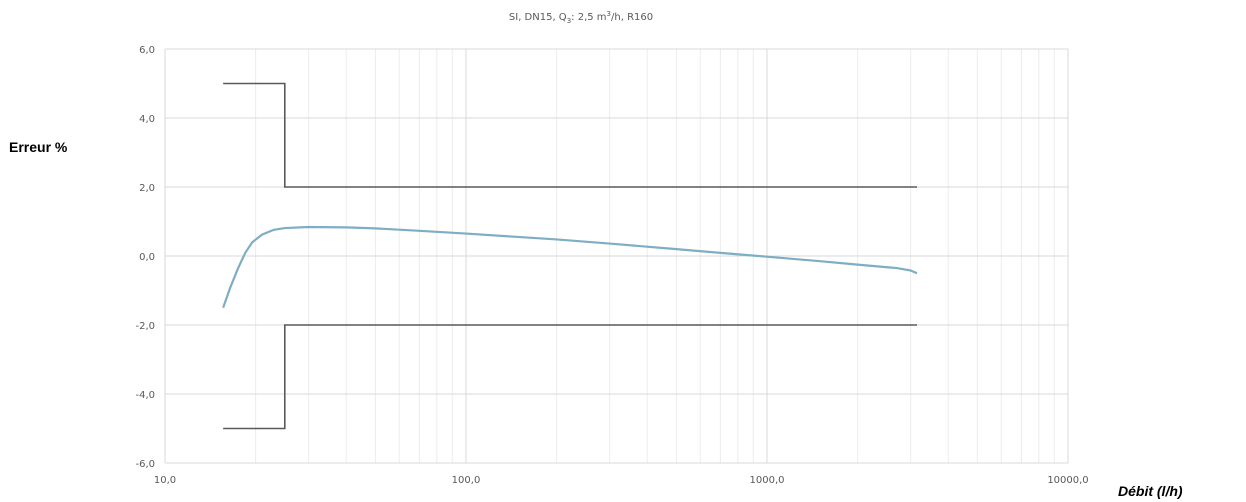 The height and width of the screenshot is (502, 1246). What do you see at coordinates (147, 50) in the screenshot?
I see `y-tick-label: 6,0` at bounding box center [147, 50].